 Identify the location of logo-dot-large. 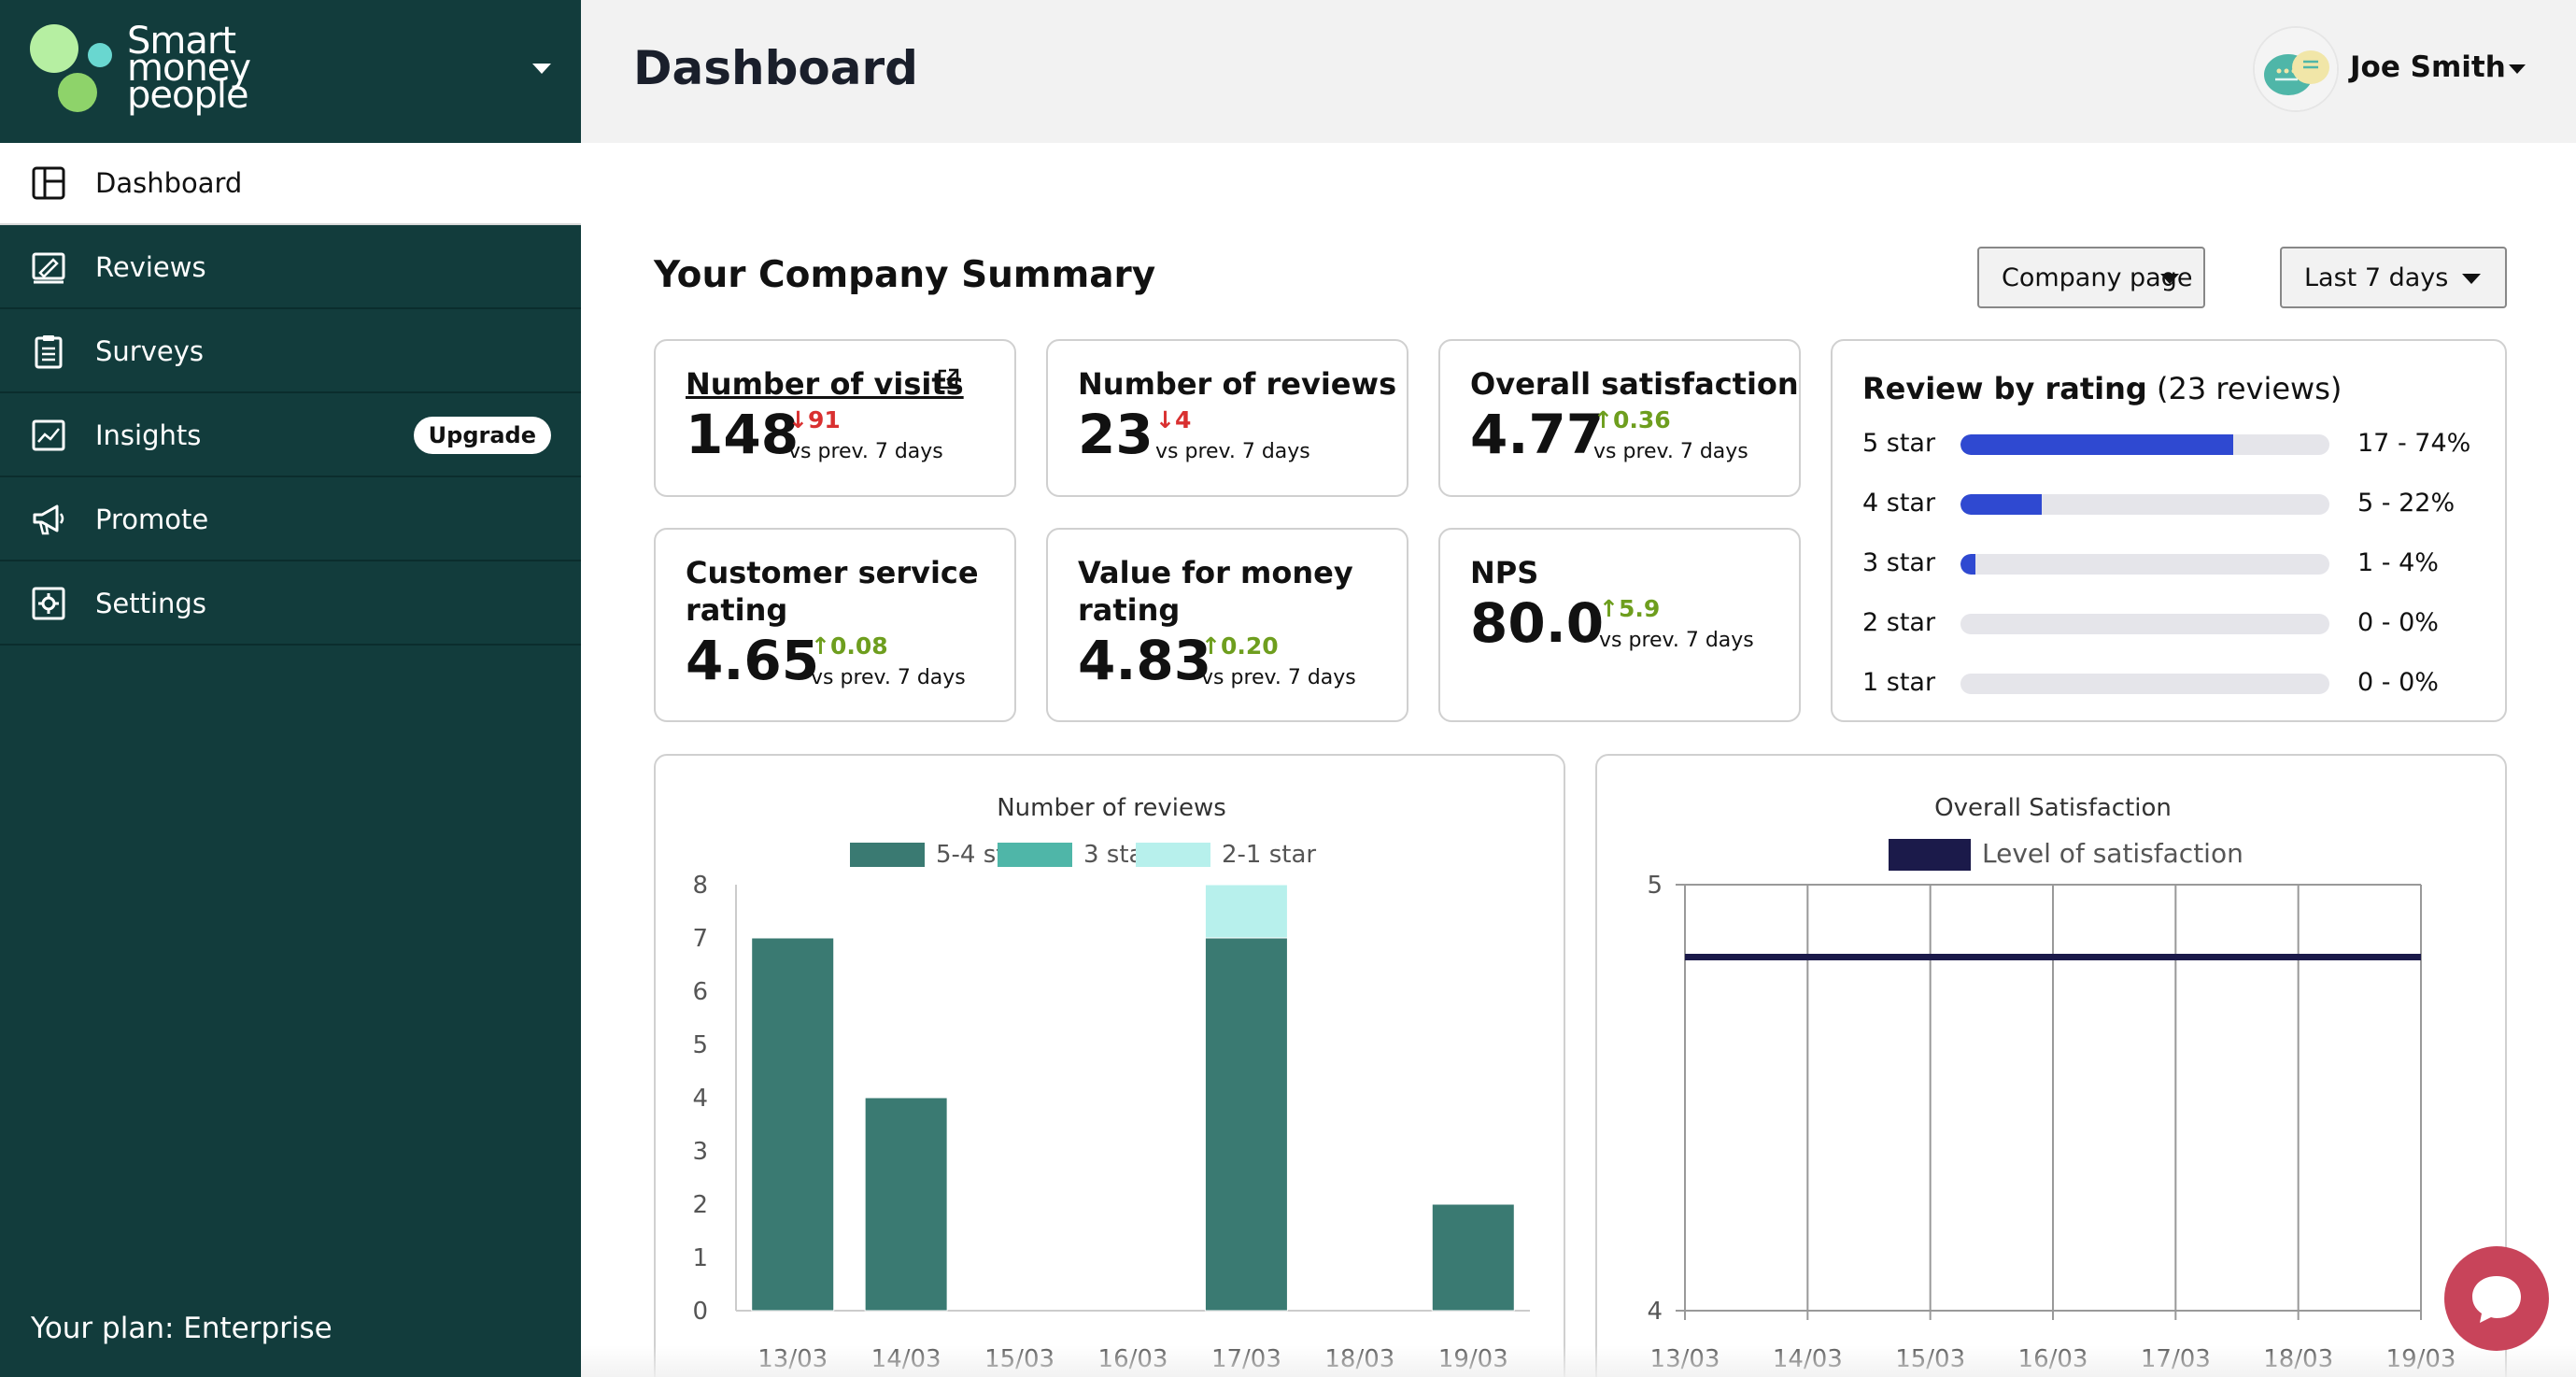
(54, 48).